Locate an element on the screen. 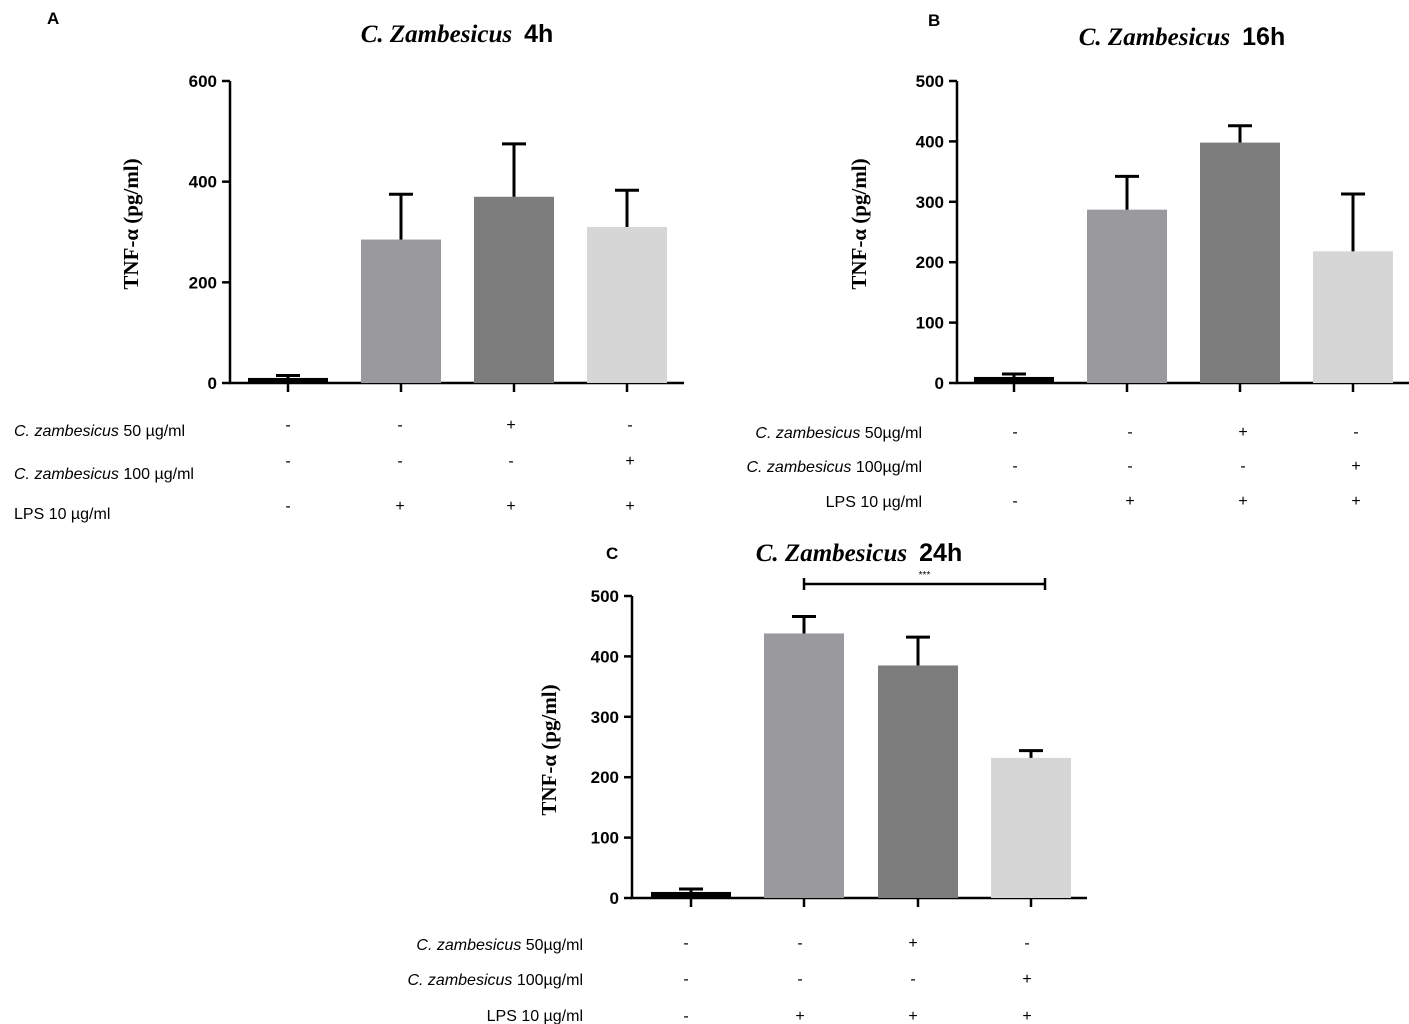 The width and height of the screenshot is (1409, 1024). panel-letter: B is located at coordinates (934, 20).